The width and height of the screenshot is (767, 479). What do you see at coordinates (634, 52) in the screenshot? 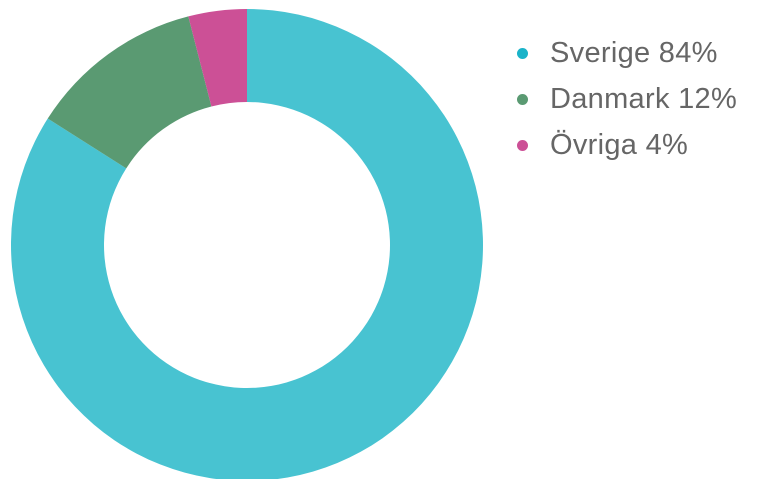
I see `legend-label-sverige: Sverige 84%` at bounding box center [634, 52].